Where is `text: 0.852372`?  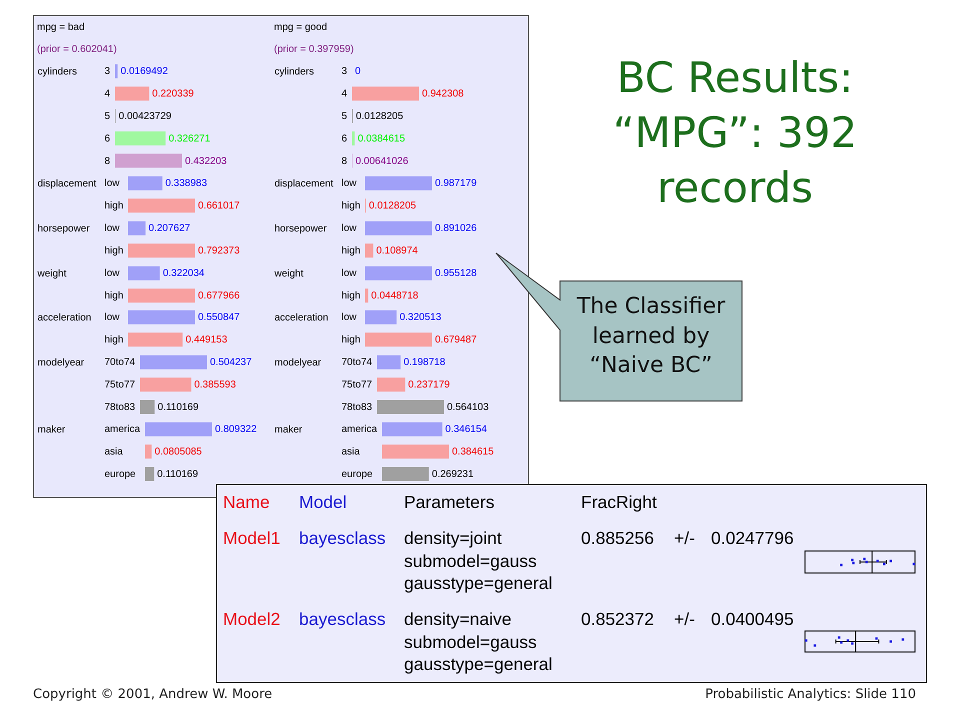 text: 0.852372 is located at coordinates (617, 619).